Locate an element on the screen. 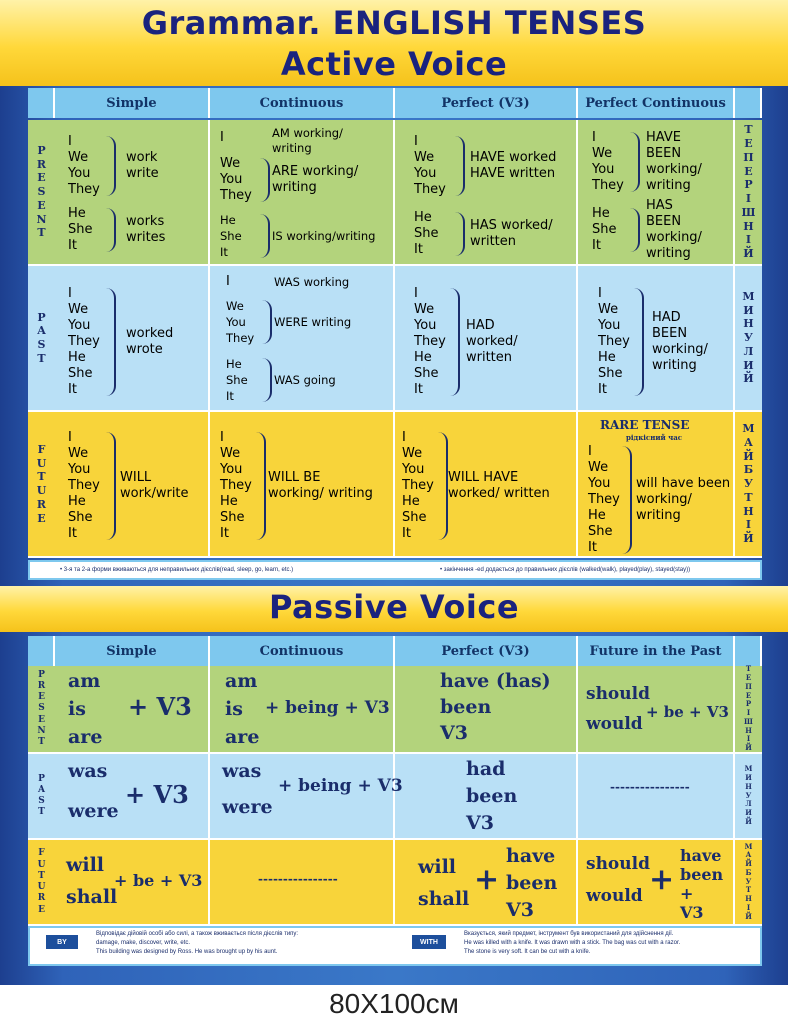  verb-form: will have been is located at coordinates (683, 483).